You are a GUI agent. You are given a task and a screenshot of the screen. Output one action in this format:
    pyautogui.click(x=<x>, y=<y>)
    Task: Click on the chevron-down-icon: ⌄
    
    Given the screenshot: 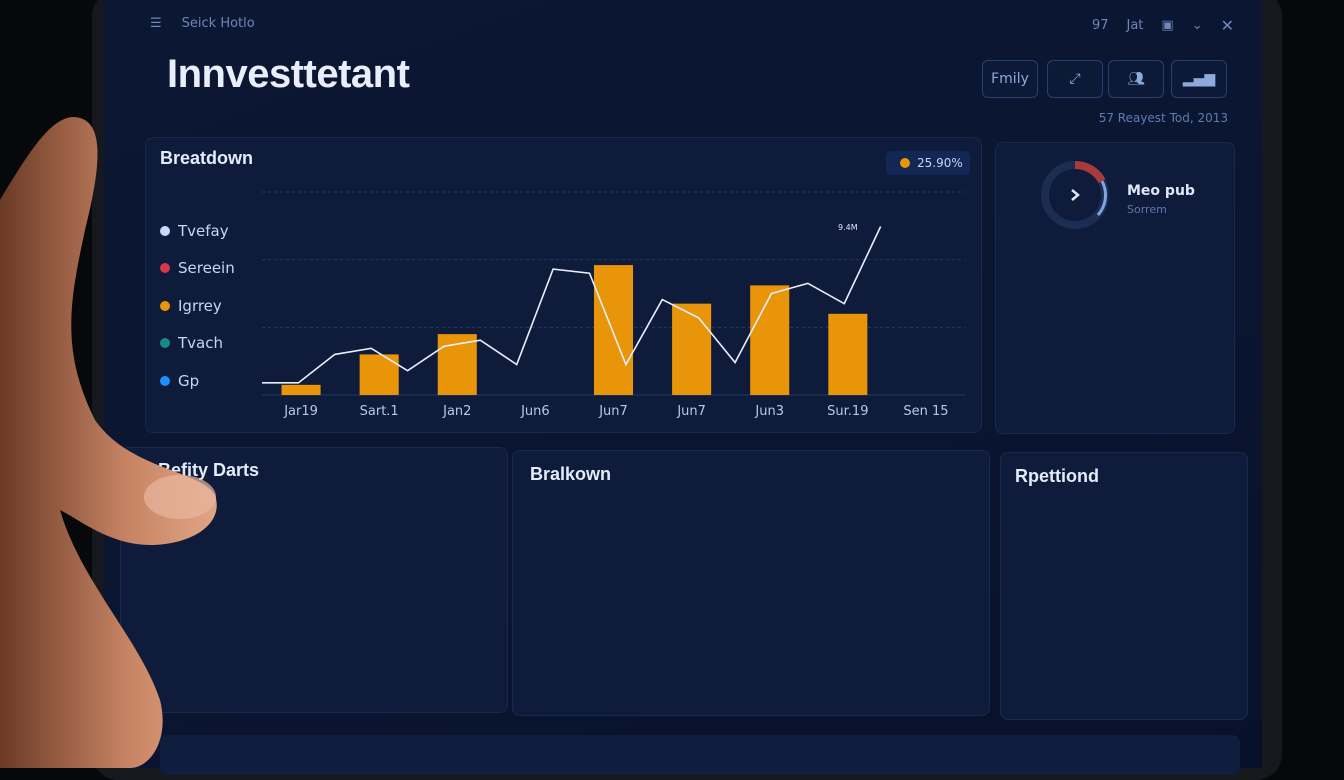 What is the action you would take?
    pyautogui.click(x=1197, y=25)
    